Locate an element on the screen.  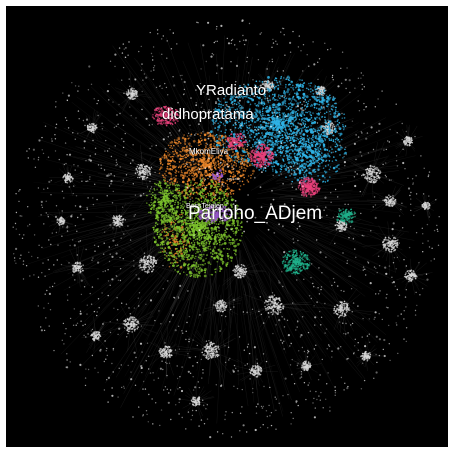
node-label-besstejalen: BessTejalen is located at coordinates (205, 206).